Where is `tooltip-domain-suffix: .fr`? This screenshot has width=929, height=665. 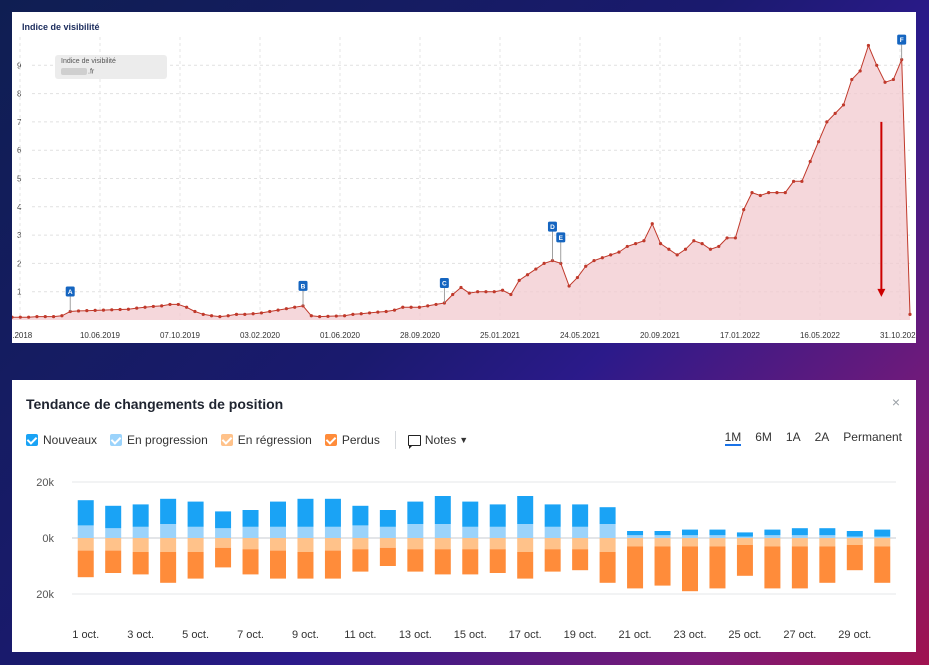 tooltip-domain-suffix: .fr is located at coordinates (91, 72).